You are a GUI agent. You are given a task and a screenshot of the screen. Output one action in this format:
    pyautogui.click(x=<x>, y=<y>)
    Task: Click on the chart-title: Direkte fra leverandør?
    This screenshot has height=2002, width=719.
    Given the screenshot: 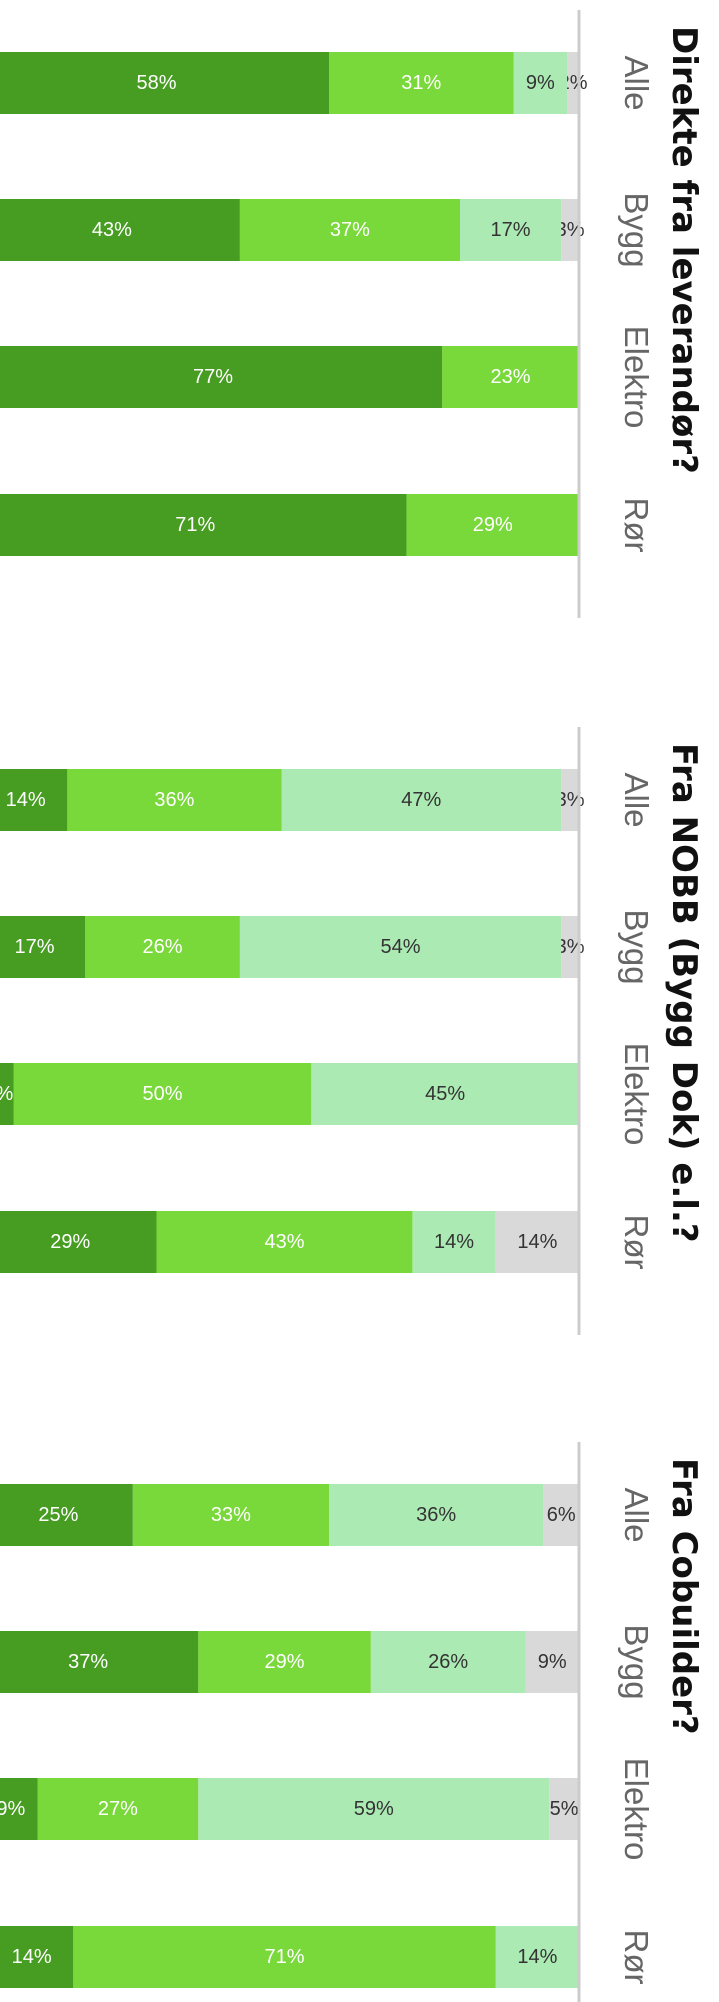 What is the action you would take?
    pyautogui.click(x=684, y=250)
    